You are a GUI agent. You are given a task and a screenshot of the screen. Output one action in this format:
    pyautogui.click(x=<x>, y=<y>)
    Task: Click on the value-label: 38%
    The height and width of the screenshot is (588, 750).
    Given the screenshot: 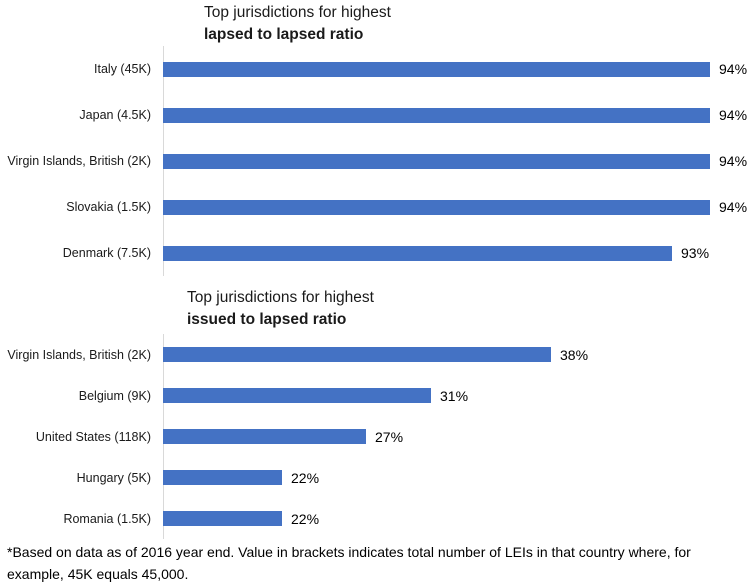 What is the action you would take?
    pyautogui.click(x=574, y=354)
    